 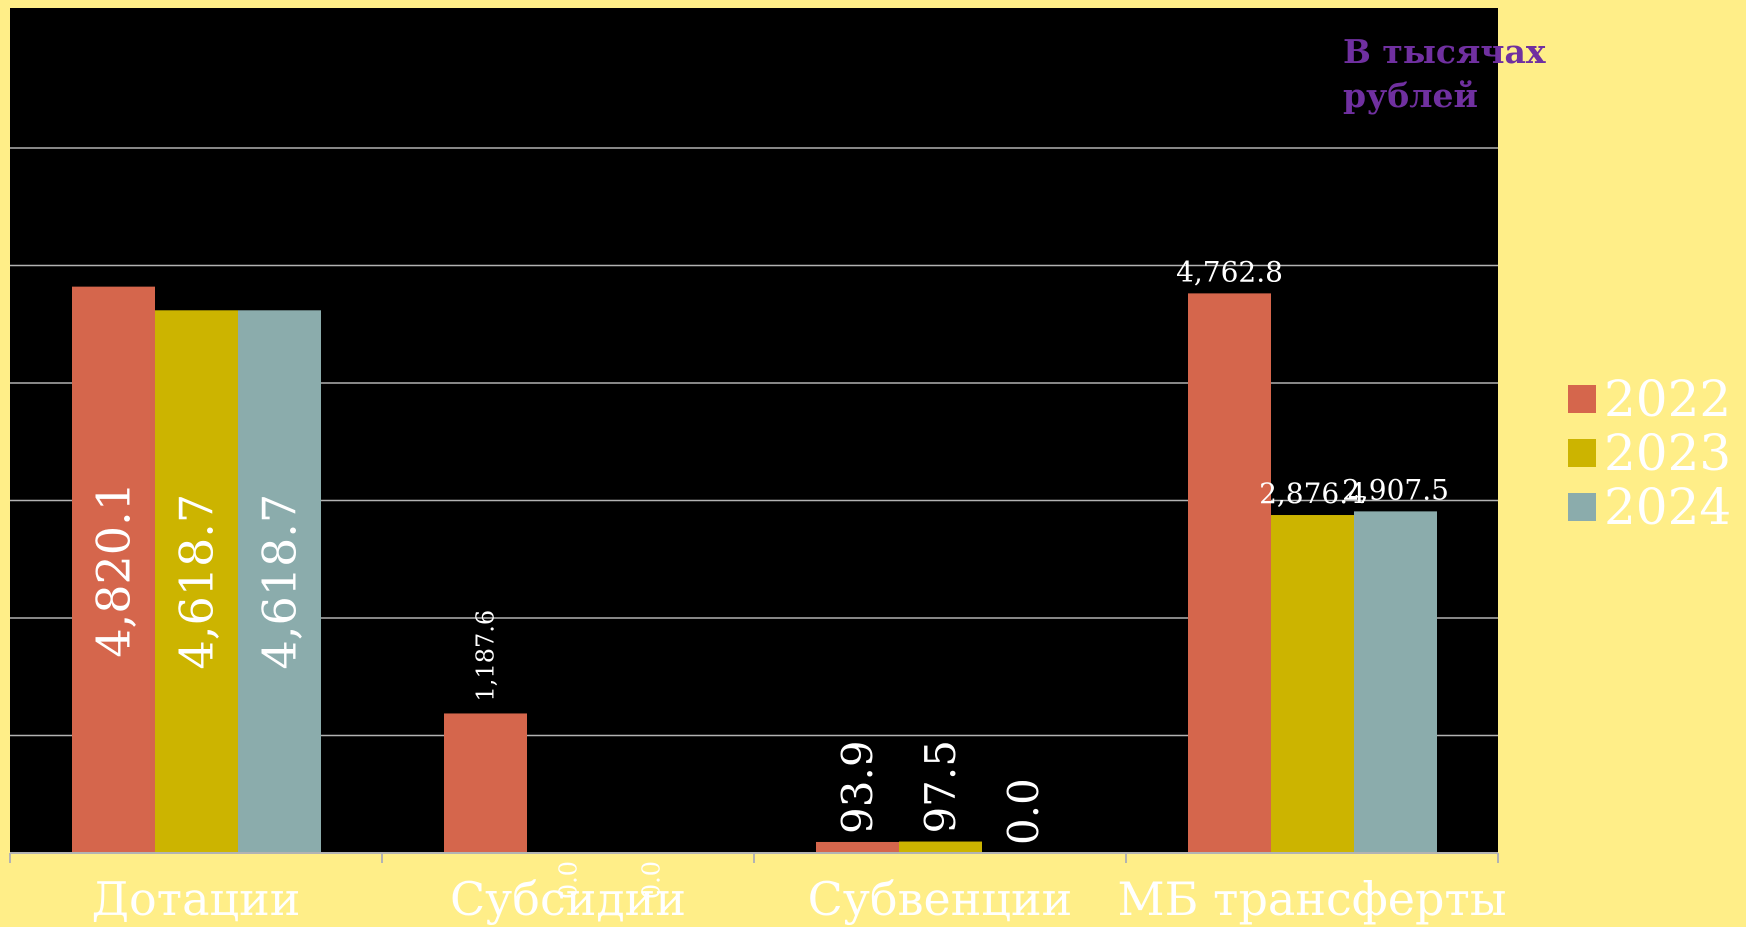 What do you see at coordinates (1395, 489) in the screenshot?
I see `data-label-2024-4: 2,907.5` at bounding box center [1395, 489].